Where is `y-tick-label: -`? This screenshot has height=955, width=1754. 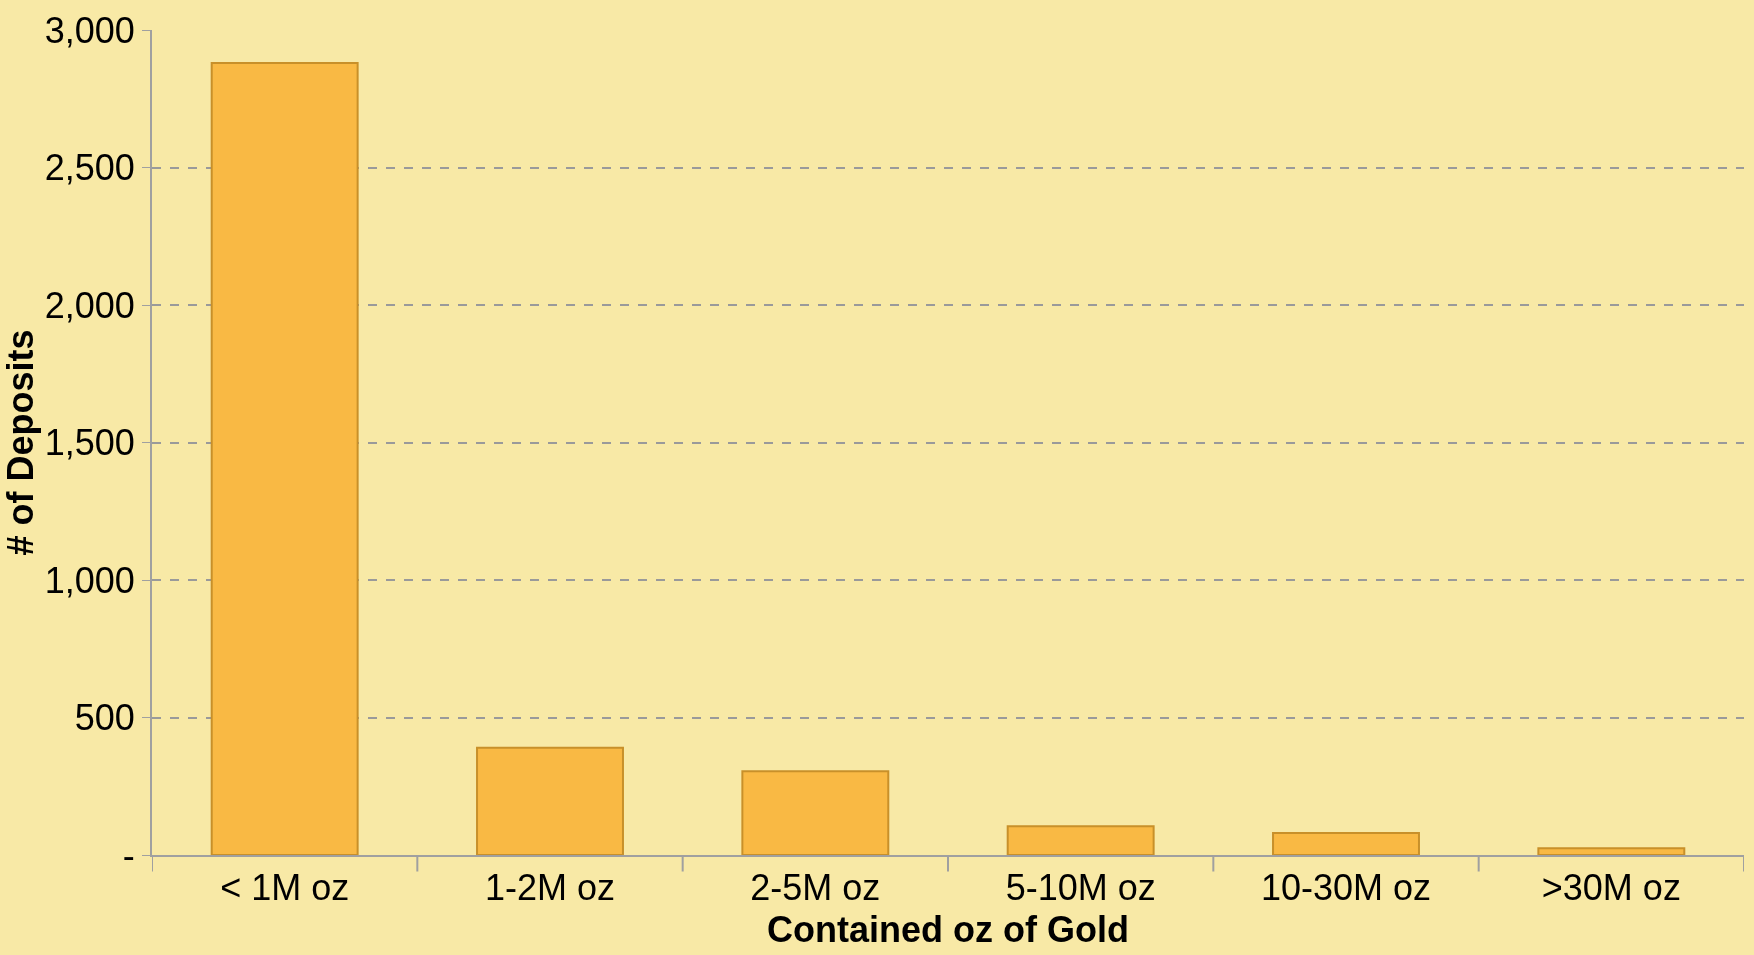 y-tick-label: - is located at coordinates (128, 855).